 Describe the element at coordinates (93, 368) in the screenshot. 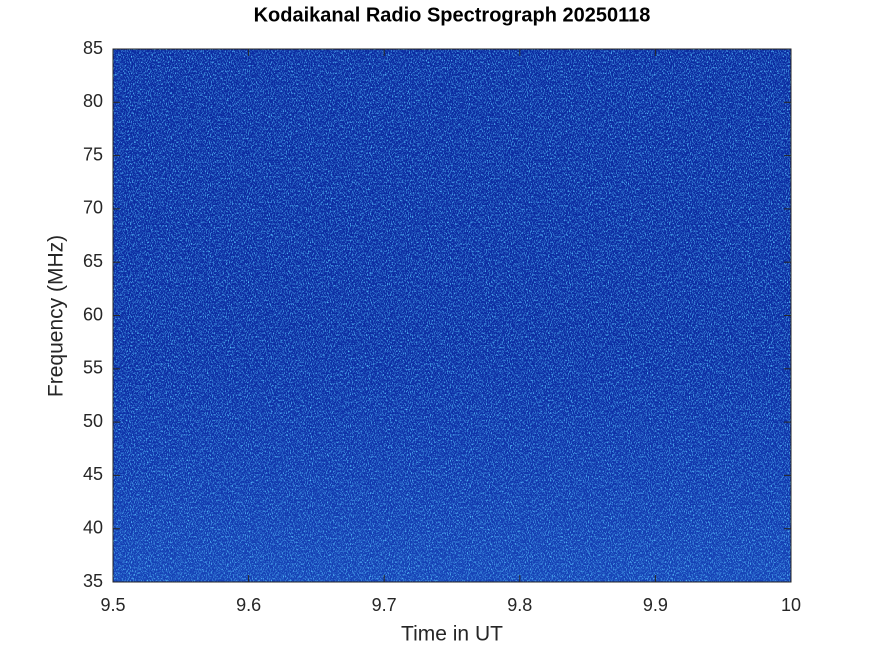

I see `y-tick-label: 55` at that location.